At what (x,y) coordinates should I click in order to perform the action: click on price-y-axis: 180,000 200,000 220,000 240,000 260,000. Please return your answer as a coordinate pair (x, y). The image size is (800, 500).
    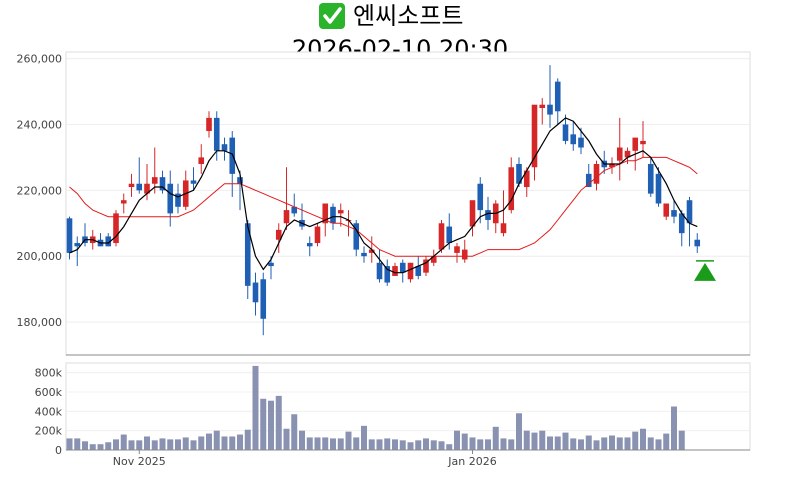
    Looking at the image, I should click on (40, 191).